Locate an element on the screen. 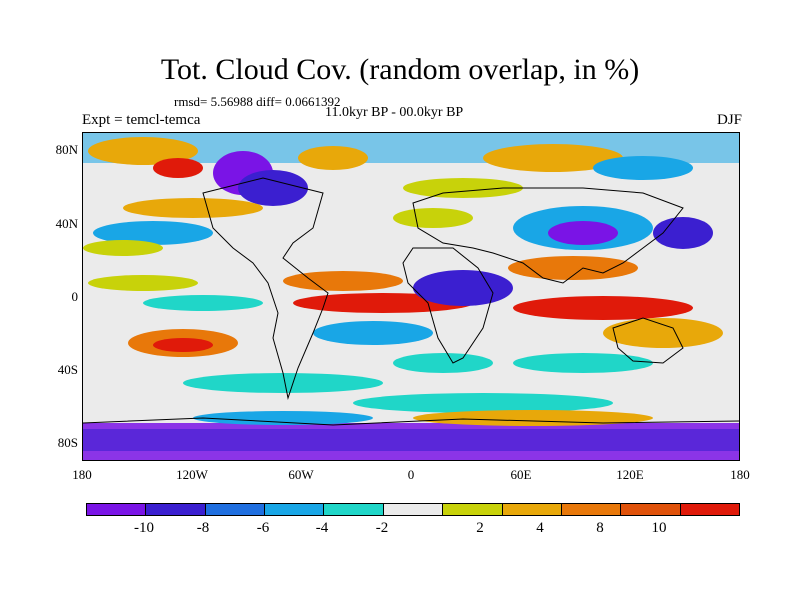 Image resolution: width=800 pixels, height=600 pixels. experiment-label: Expt = temcl-temca is located at coordinates (141, 120).